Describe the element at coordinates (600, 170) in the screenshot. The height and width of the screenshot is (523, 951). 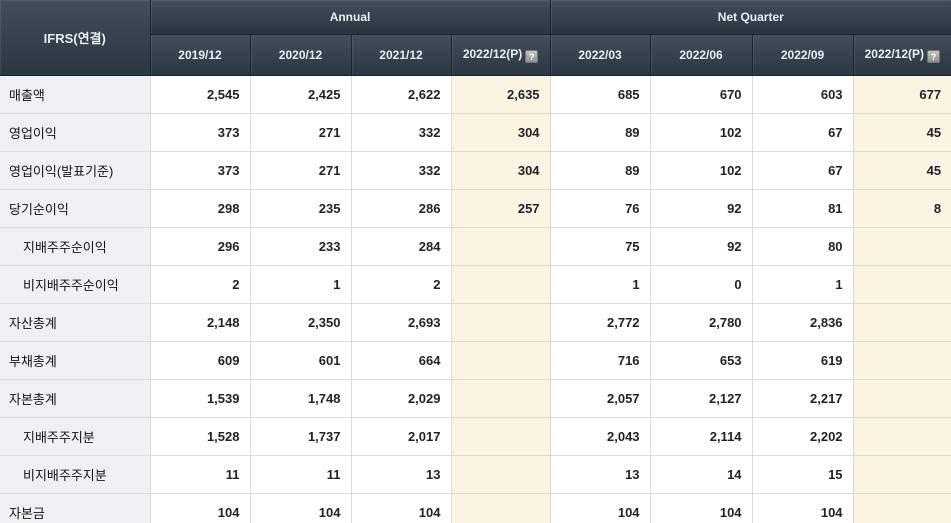
I see `value-cell: 89` at that location.